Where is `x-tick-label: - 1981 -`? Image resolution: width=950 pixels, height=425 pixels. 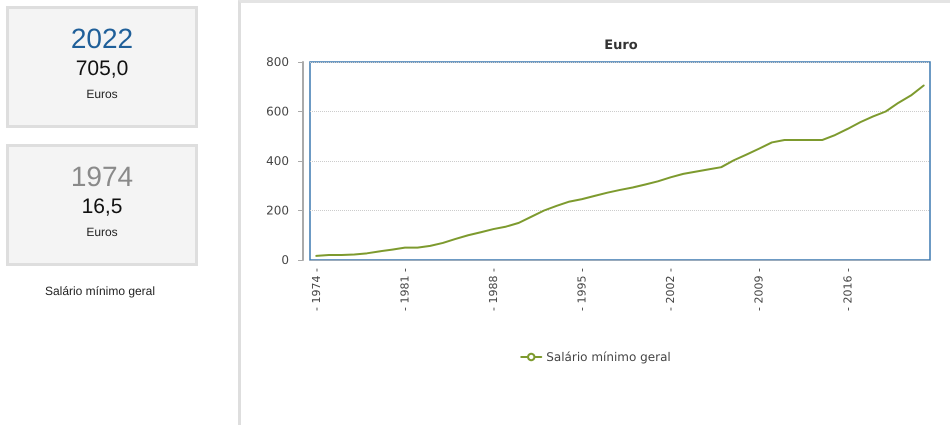 x-tick-label: - 1981 - is located at coordinates (405, 289).